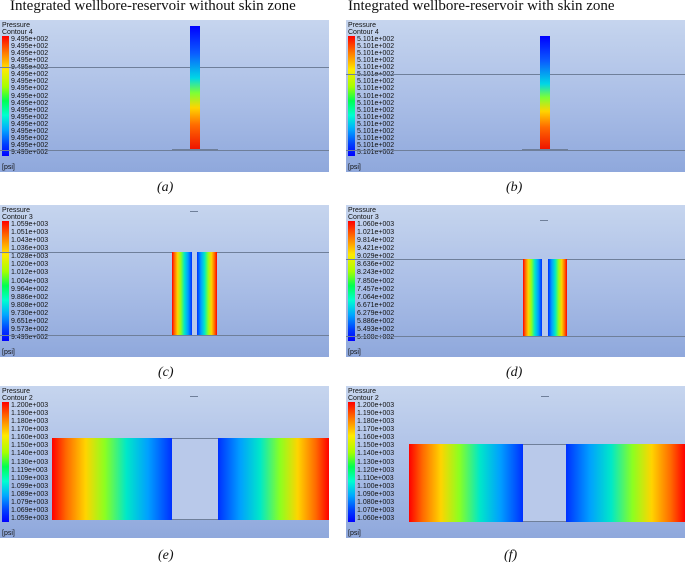  What do you see at coordinates (376, 281) in the screenshot?
I see `legend-label: 7.850e+002` at bounding box center [376, 281].